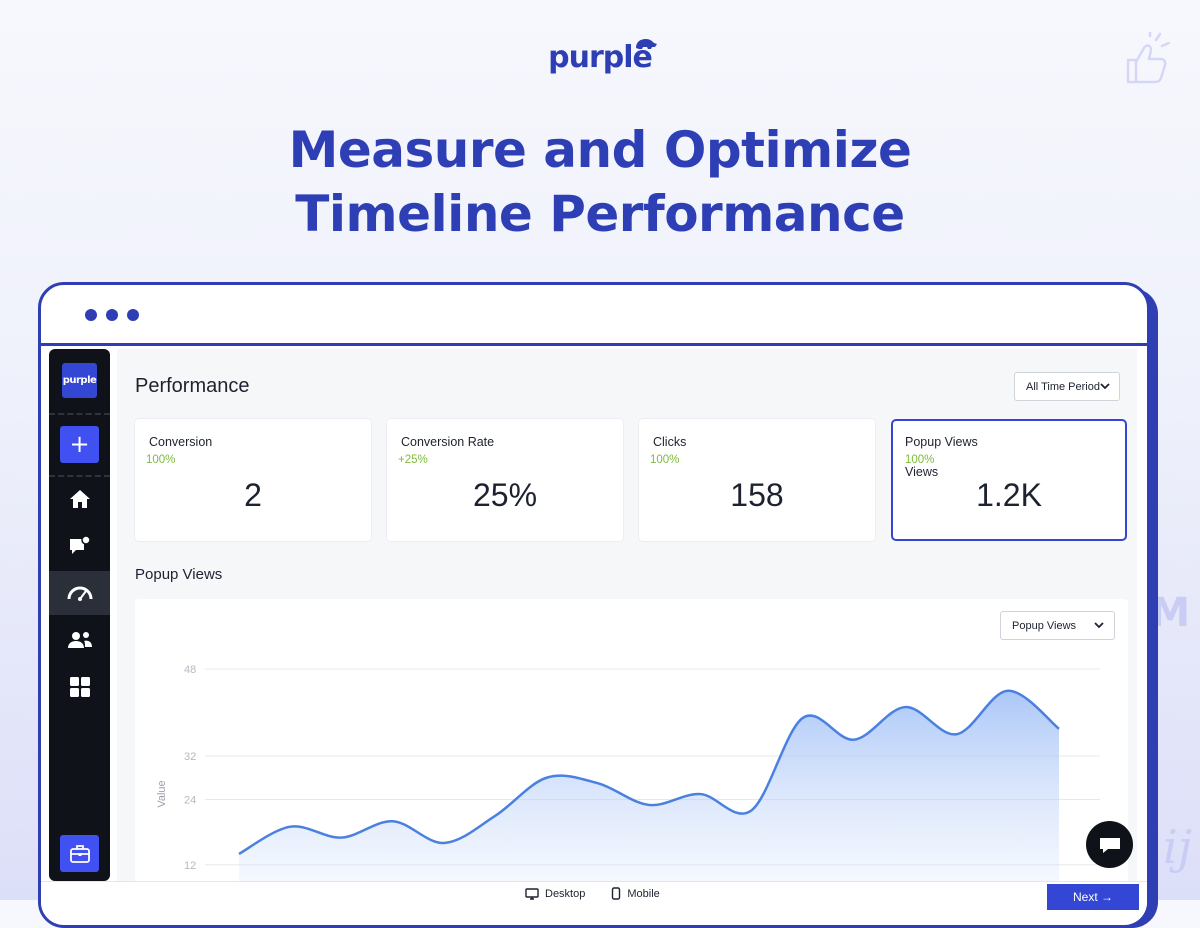 The width and height of the screenshot is (1200, 928). Describe the element at coordinates (1148, 58) in the screenshot. I see `thumbs-up-icon` at that location.